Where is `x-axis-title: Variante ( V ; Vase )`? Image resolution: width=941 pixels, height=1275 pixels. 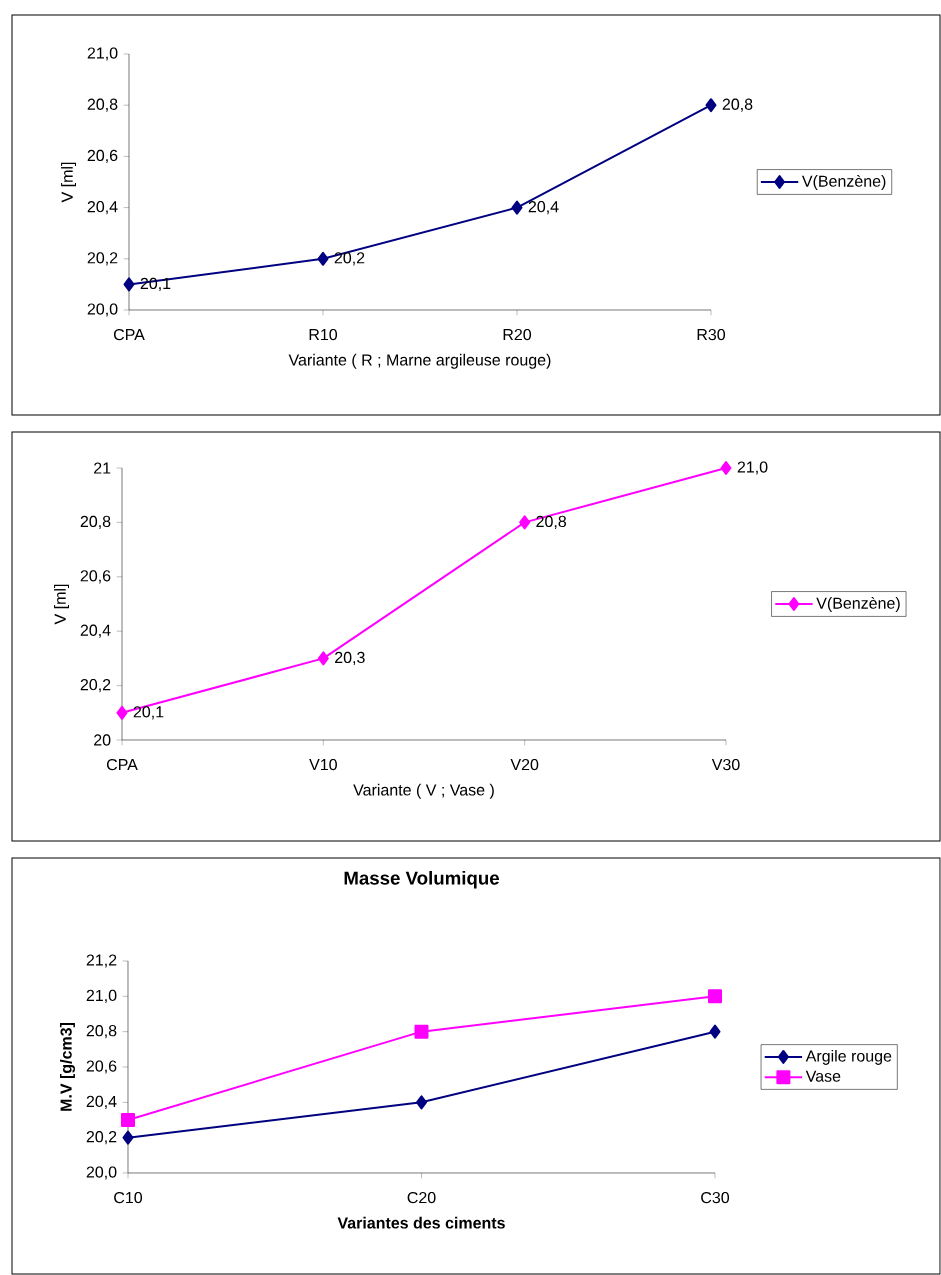 x-axis-title: Variante ( V ; Vase ) is located at coordinates (423, 791).